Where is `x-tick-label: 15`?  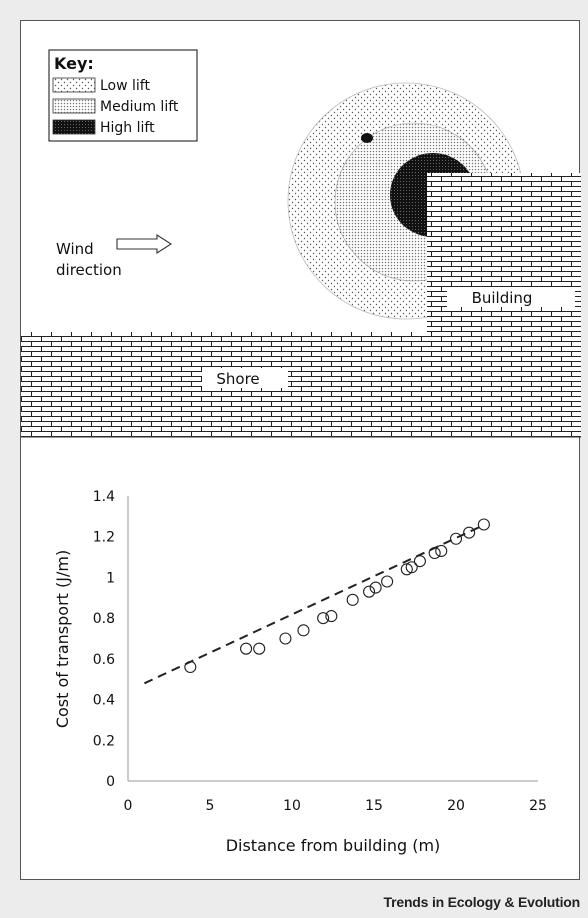 x-tick-label: 15 is located at coordinates (374, 806).